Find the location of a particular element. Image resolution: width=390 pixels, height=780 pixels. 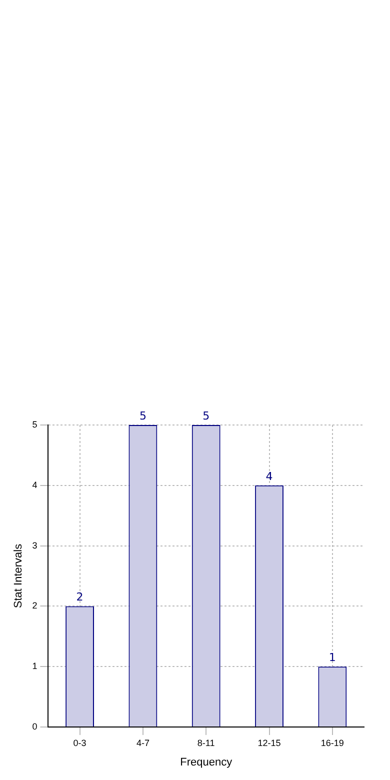

y-tick-label: 1 is located at coordinates (35, 666).